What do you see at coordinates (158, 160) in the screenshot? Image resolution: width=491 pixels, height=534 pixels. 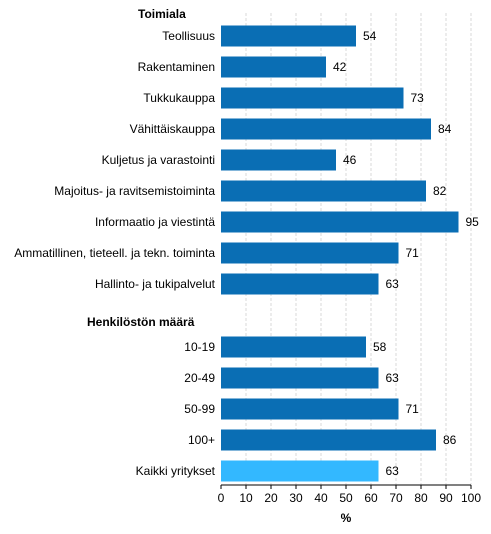 I see `category-label: Kuljetus ja varastointi` at bounding box center [158, 160].